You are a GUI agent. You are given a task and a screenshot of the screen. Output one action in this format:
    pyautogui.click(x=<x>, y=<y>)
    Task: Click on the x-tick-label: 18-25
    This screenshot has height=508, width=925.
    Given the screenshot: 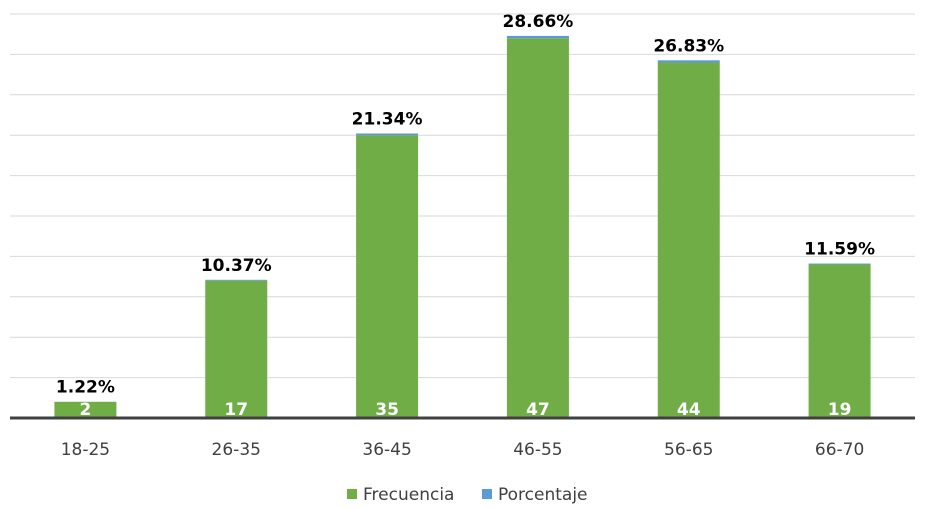 What is the action you would take?
    pyautogui.click(x=85, y=450)
    